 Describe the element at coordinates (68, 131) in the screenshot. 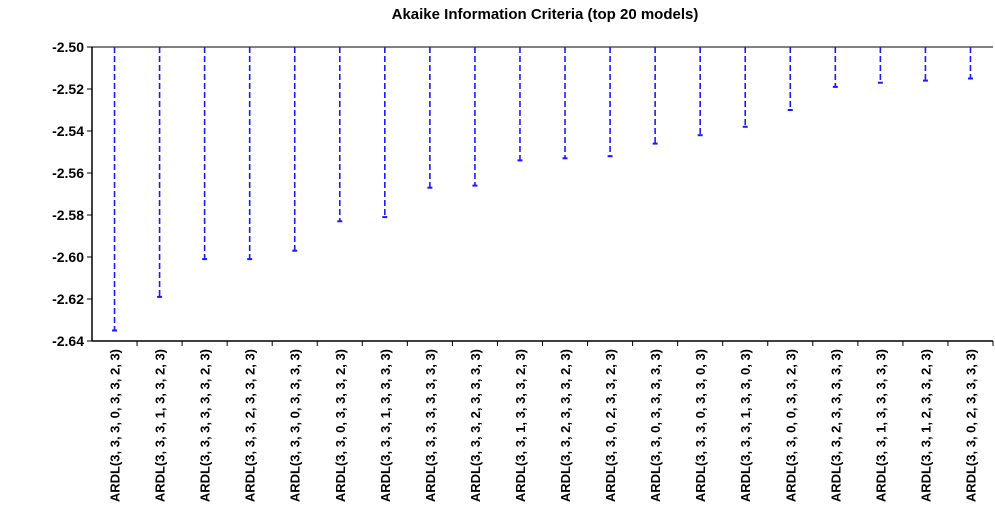

I see `y-tick-label: -2.54` at that location.